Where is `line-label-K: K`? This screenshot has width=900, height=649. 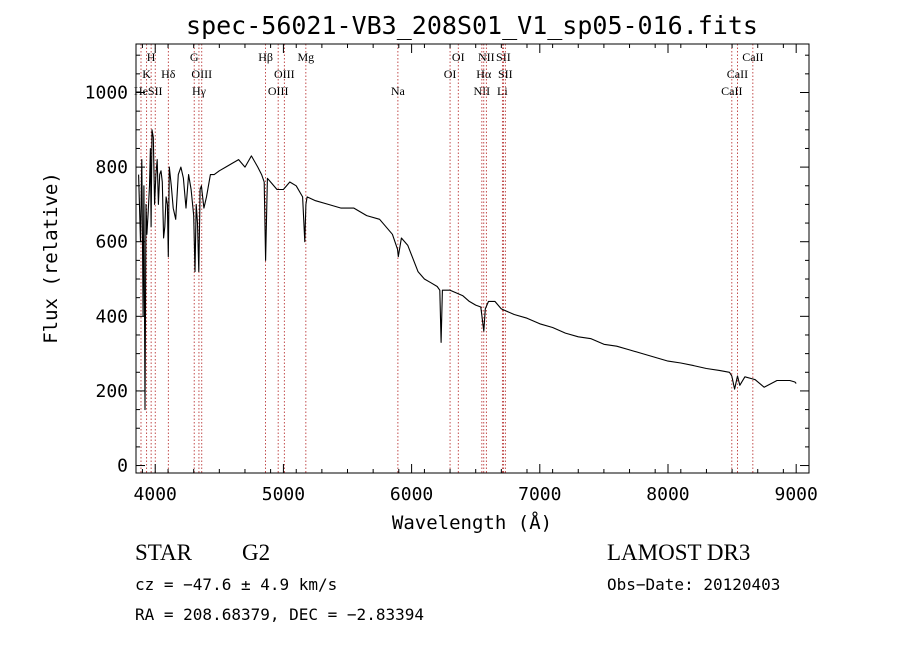
line-label-K: K is located at coordinates (146, 74).